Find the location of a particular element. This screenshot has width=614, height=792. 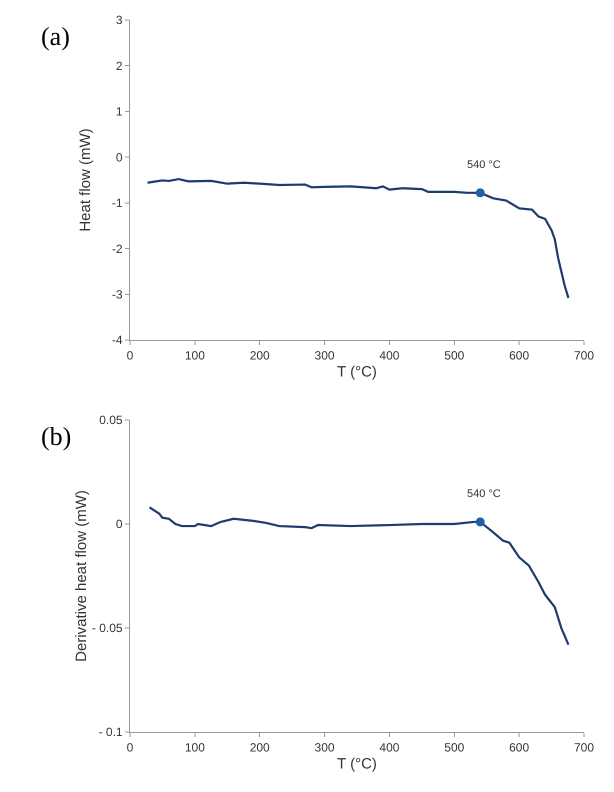

y-tick-label: -1 is located at coordinates (117, 203).